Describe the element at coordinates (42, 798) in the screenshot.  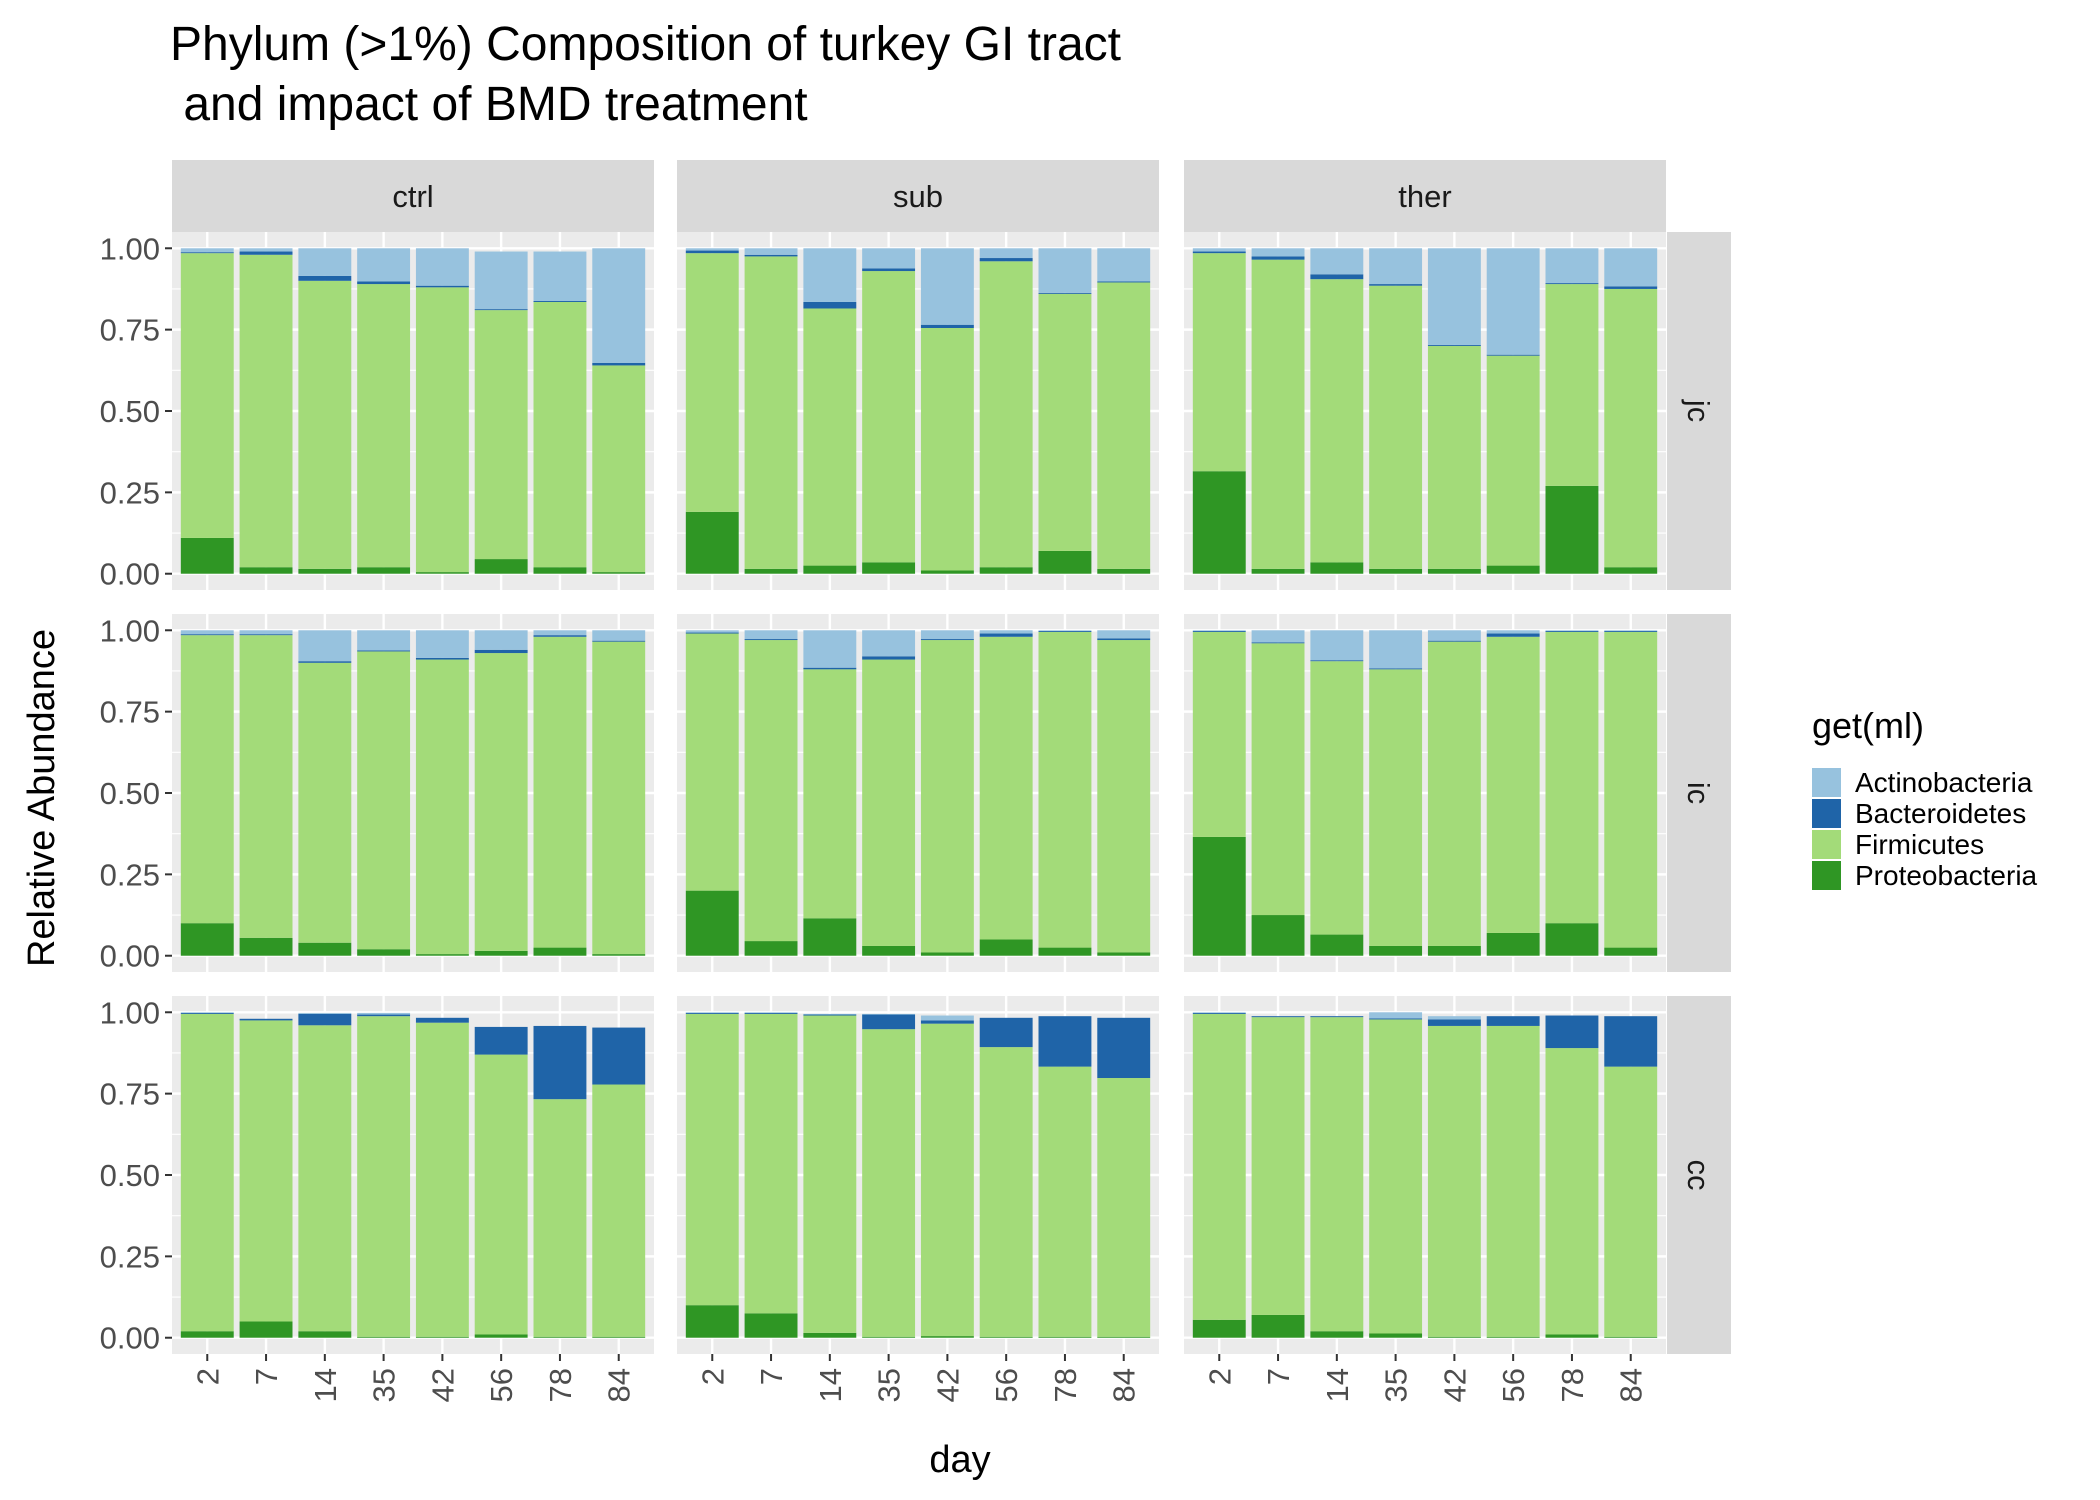
I see `y-axis-title: Relative Abundance` at that location.